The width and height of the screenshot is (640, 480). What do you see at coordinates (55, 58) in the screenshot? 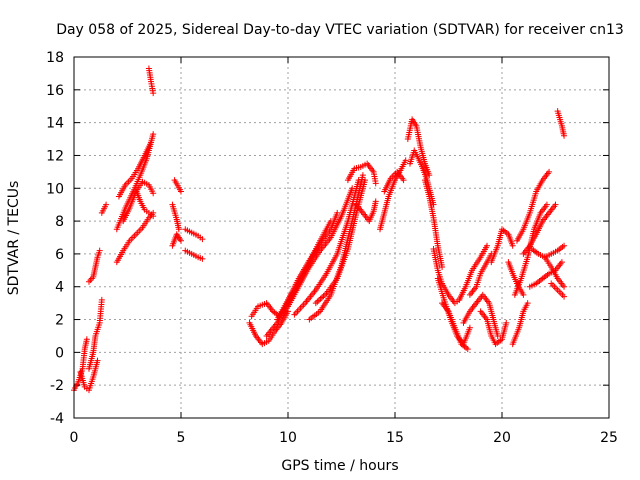
I see `y-tick-label: 18` at bounding box center [55, 58].